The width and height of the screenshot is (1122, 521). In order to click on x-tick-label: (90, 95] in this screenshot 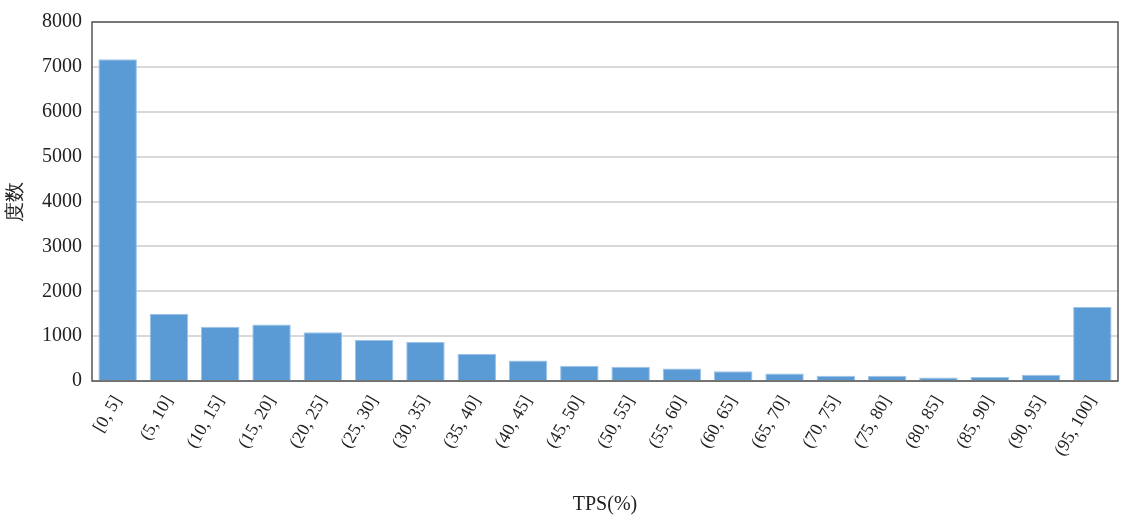, I will do `click(1026, 421)`.